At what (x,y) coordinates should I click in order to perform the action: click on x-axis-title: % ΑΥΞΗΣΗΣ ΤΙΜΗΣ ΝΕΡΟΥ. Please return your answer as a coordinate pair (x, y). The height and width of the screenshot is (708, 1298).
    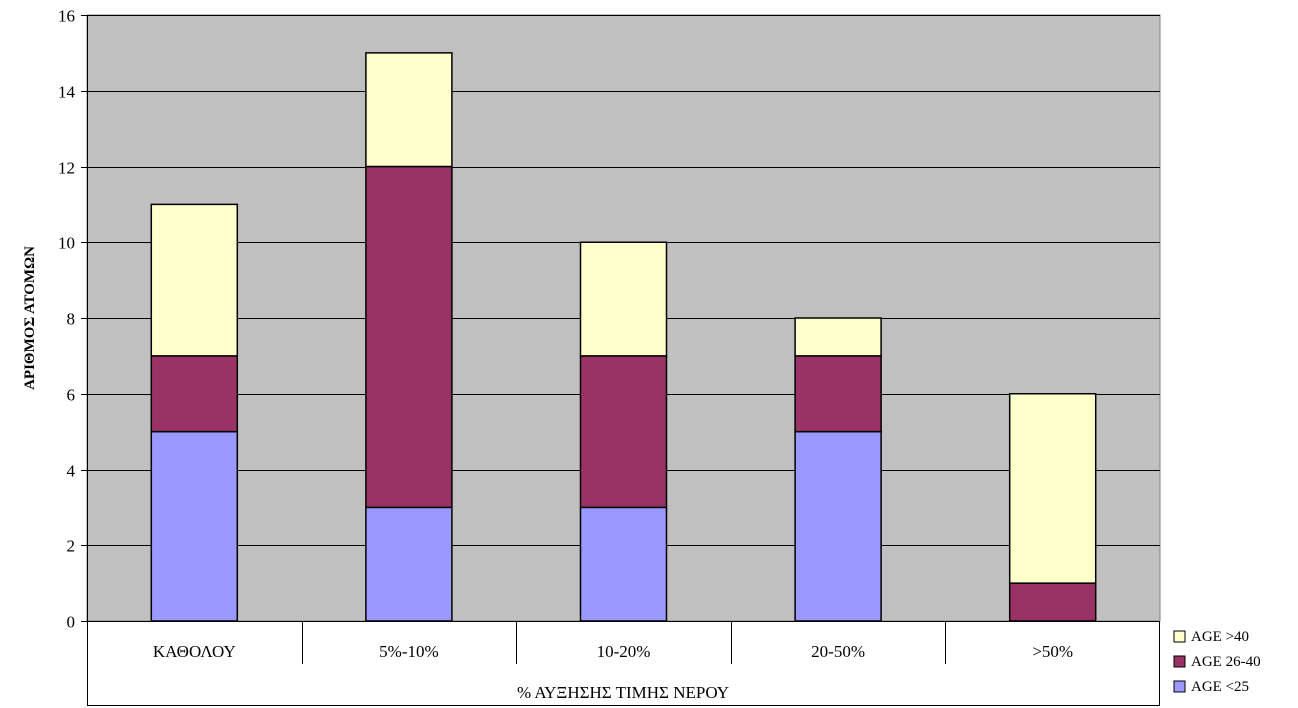
    Looking at the image, I should click on (623, 692).